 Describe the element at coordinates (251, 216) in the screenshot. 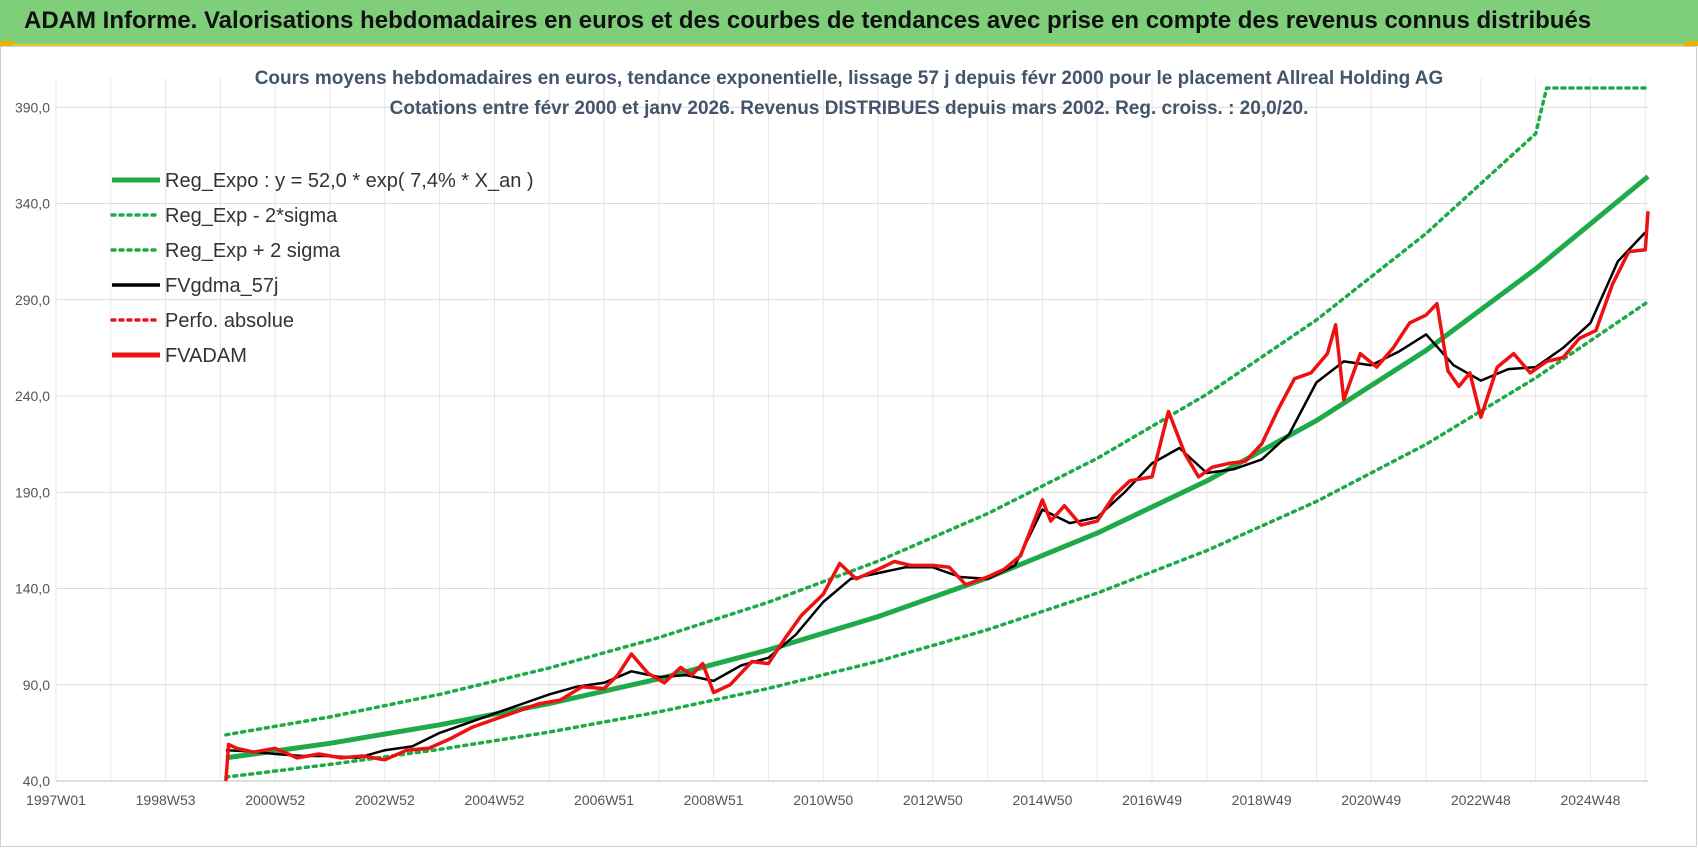

I see `legend-label: Reg_Exp - 2*sigma` at that location.